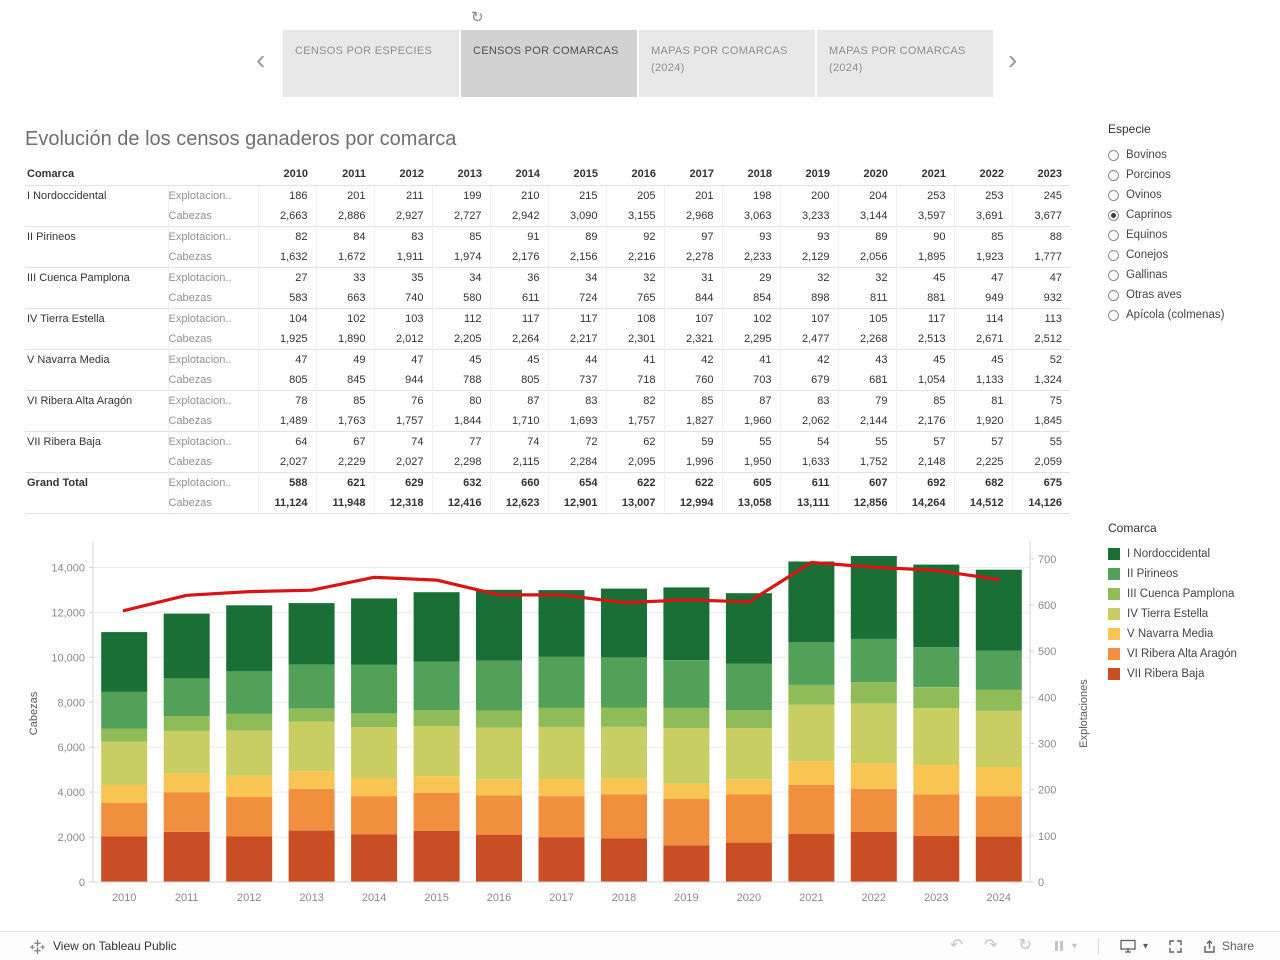 The image size is (1280, 960). What do you see at coordinates (808, 277) in the screenshot?
I see `cell-iii-cuenca-pamplona-2019: 32` at bounding box center [808, 277].